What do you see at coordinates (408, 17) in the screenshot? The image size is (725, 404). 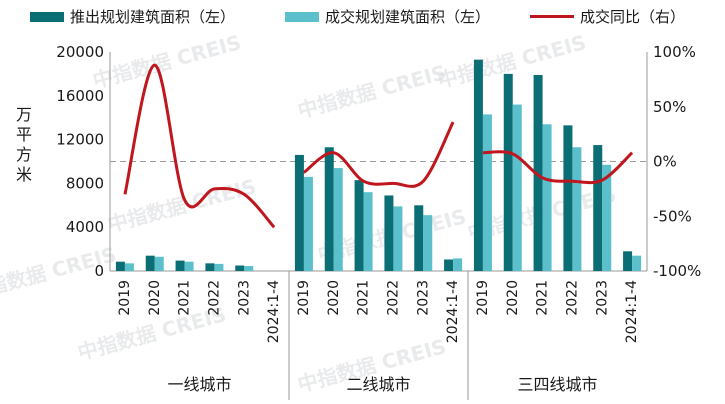 I see `legend-label-deal: 成交规划建筑面积（左）` at bounding box center [408, 17].